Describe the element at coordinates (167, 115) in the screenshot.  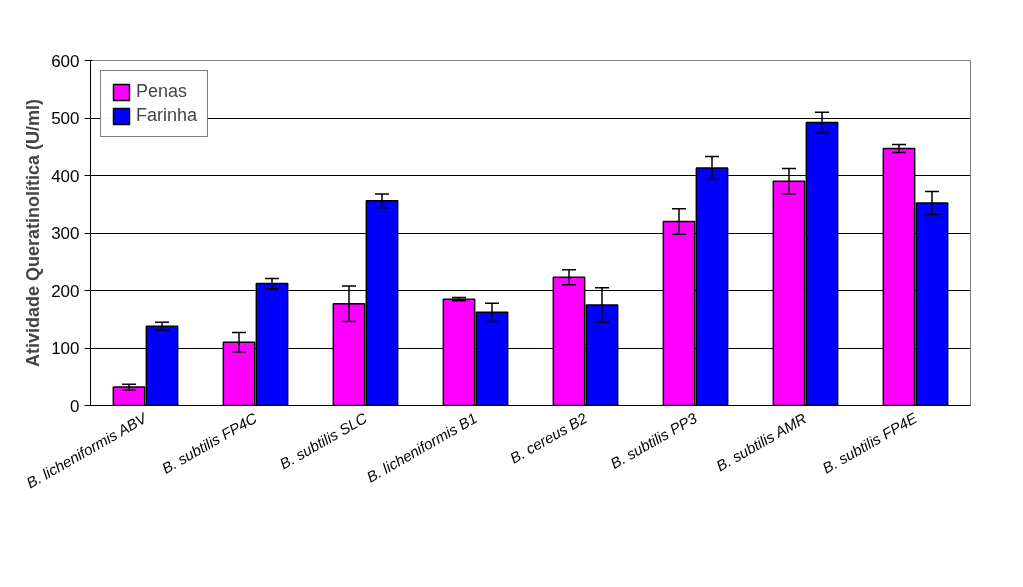
I see `legend-label: Farinha` at that location.